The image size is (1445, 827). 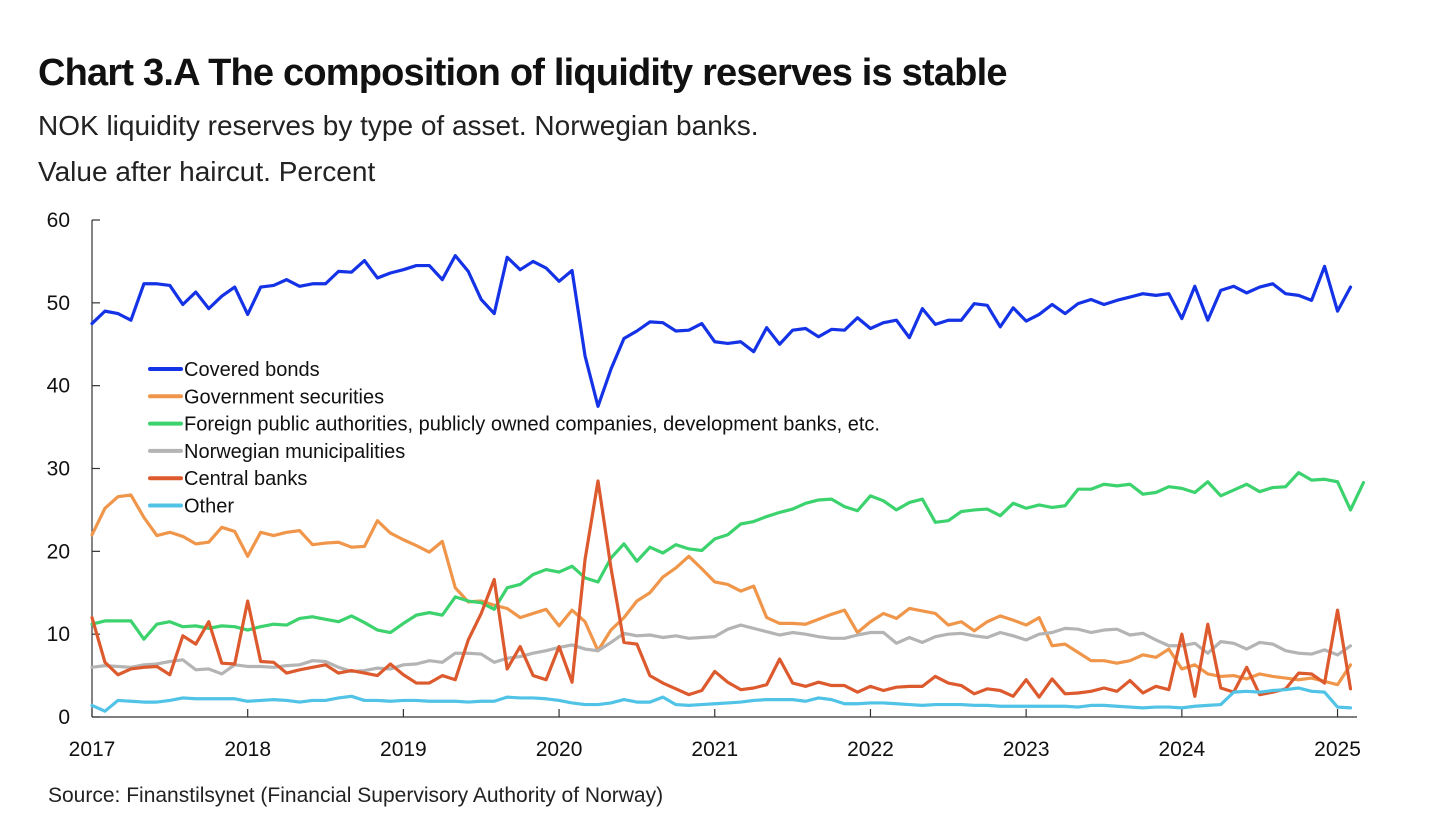 I want to click on legend-label: Other, so click(x=209, y=507).